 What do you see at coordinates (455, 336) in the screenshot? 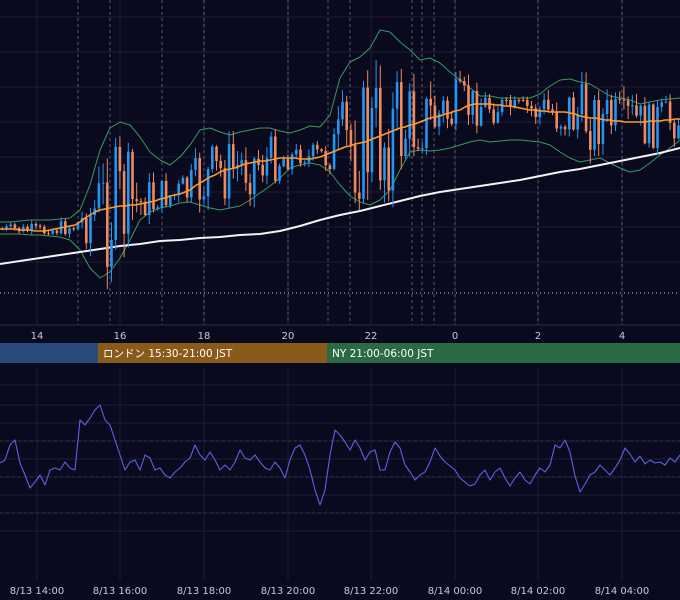
I see `price-x-tick-label: 0` at bounding box center [455, 336].